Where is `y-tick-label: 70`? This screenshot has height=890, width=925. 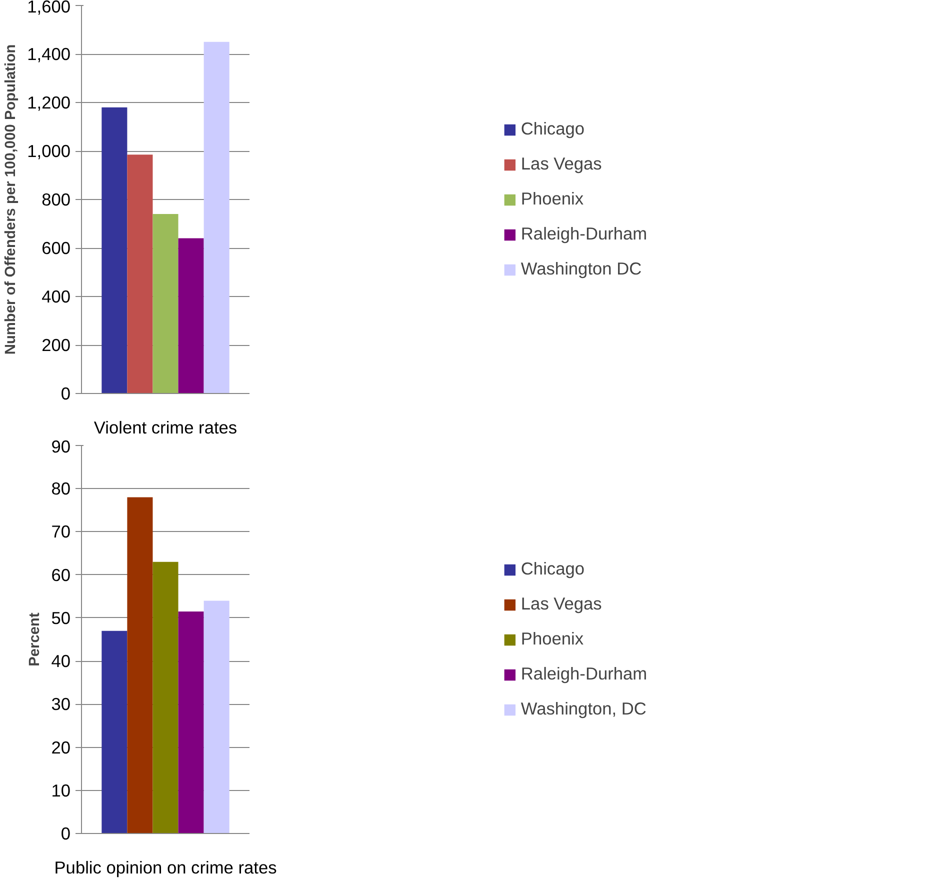 y-tick-label: 70 is located at coordinates (61, 532).